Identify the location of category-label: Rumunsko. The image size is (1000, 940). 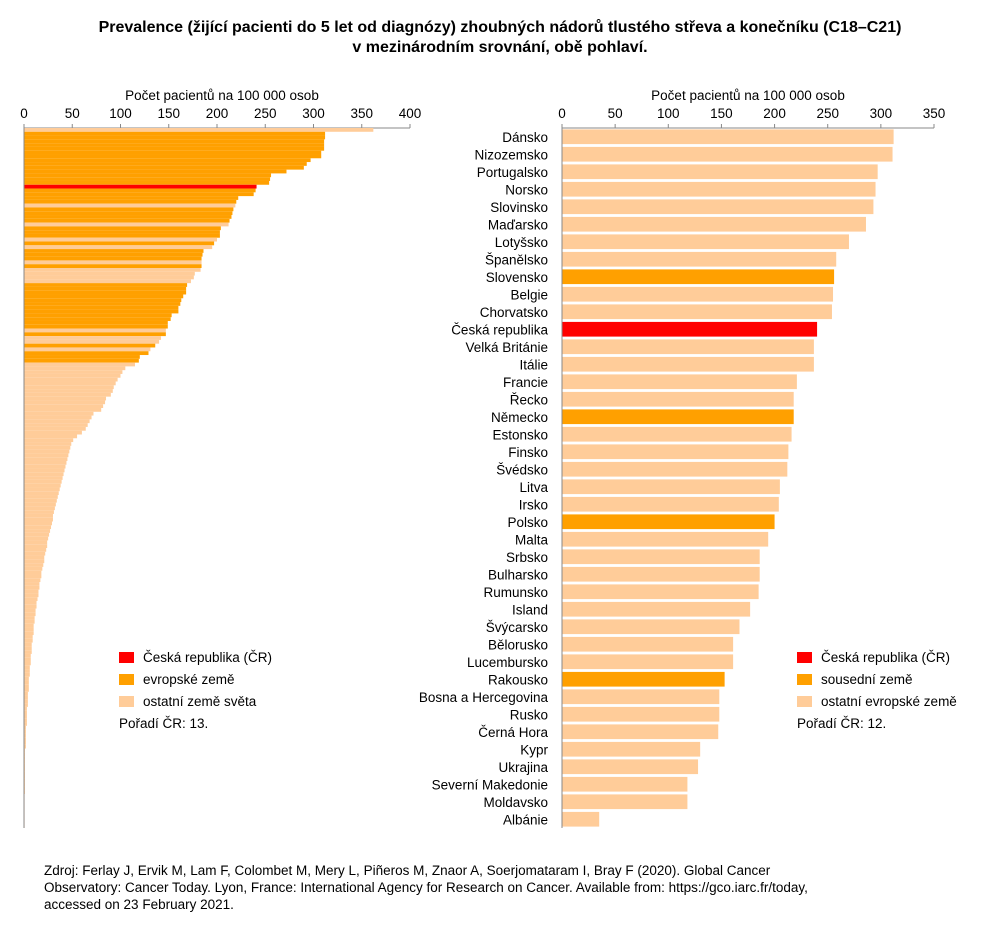
(515, 592).